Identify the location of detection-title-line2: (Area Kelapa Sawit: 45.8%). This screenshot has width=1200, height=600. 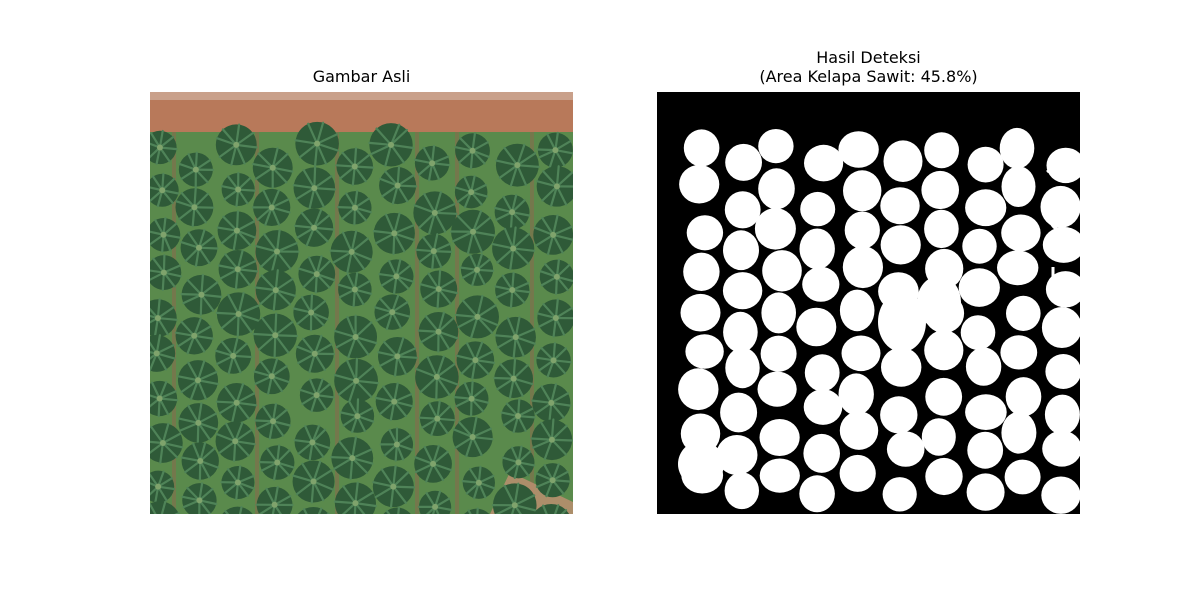
(868, 76).